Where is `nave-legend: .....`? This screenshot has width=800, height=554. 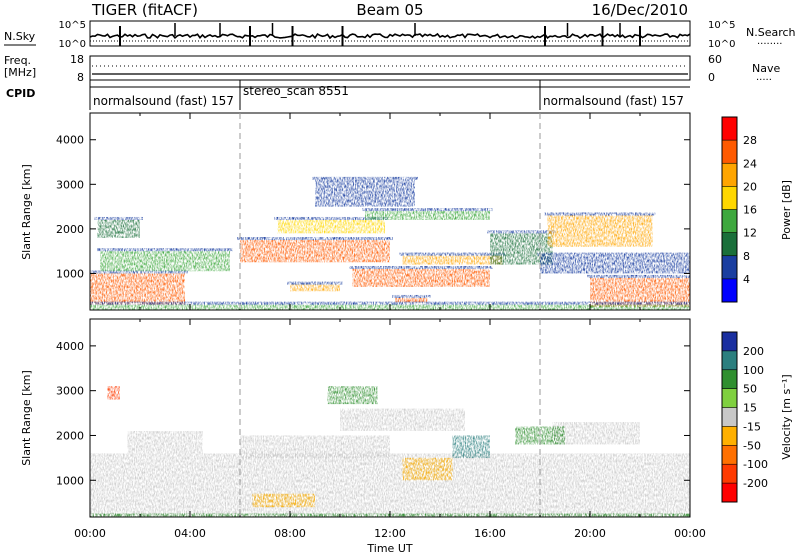 nave-legend: ..... is located at coordinates (764, 77).